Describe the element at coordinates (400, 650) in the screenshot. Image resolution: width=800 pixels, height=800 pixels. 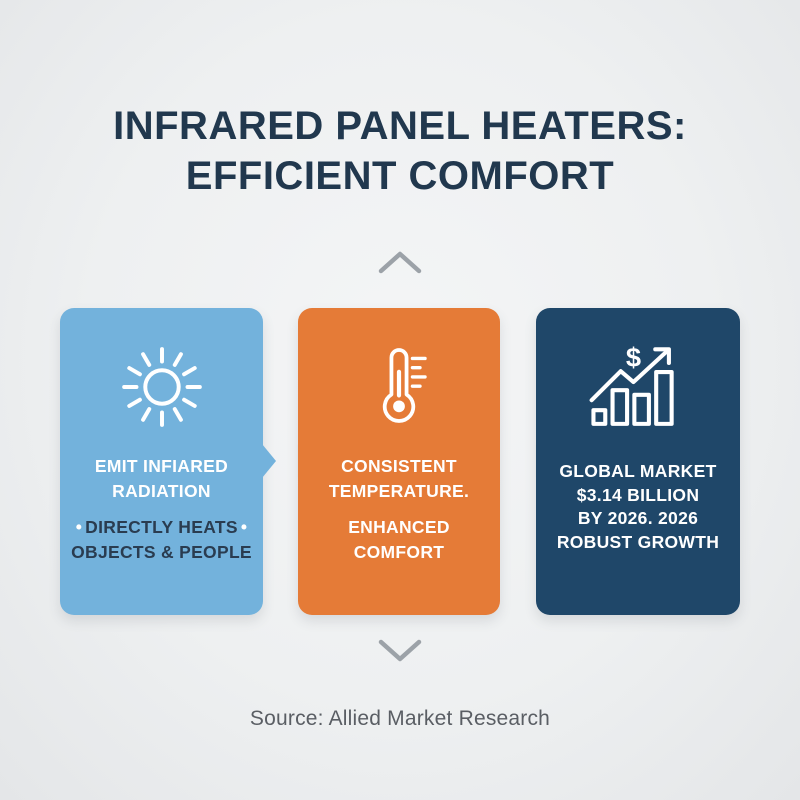
I see `chevron-down-icon` at that location.